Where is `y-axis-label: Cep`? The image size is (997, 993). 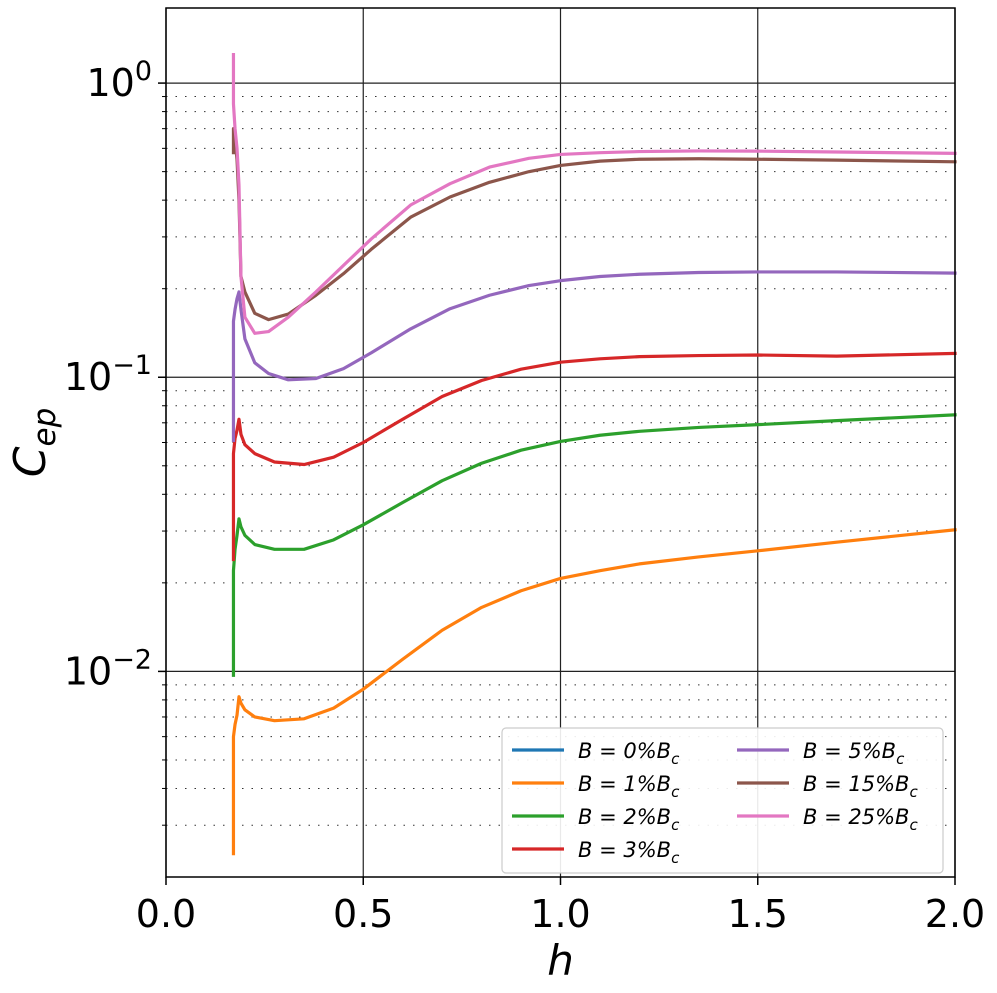
y-axis-label: Cep is located at coordinates (34, 442).